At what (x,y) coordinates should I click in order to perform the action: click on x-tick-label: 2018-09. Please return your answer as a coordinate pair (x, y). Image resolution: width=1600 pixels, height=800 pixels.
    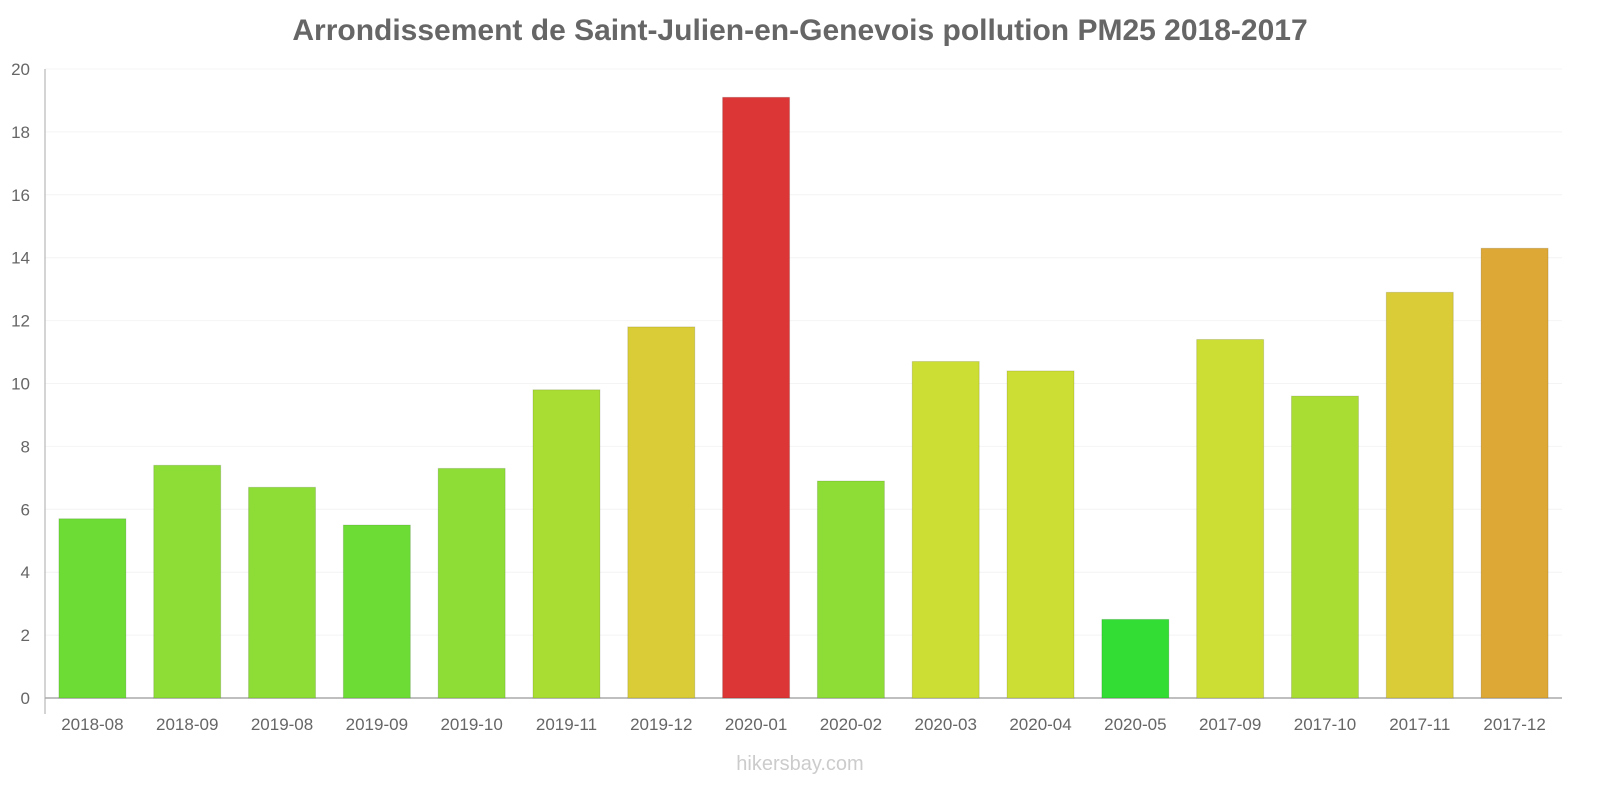
    Looking at the image, I should click on (187, 724).